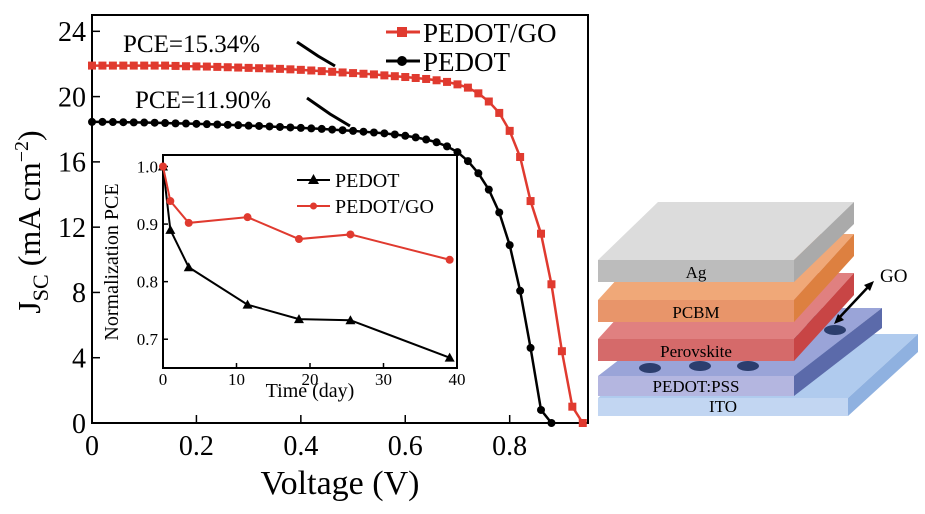 The height and width of the screenshot is (514, 925). What do you see at coordinates (72, 228) in the screenshot?
I see `jv-y-tick-label: 12` at bounding box center [72, 228].